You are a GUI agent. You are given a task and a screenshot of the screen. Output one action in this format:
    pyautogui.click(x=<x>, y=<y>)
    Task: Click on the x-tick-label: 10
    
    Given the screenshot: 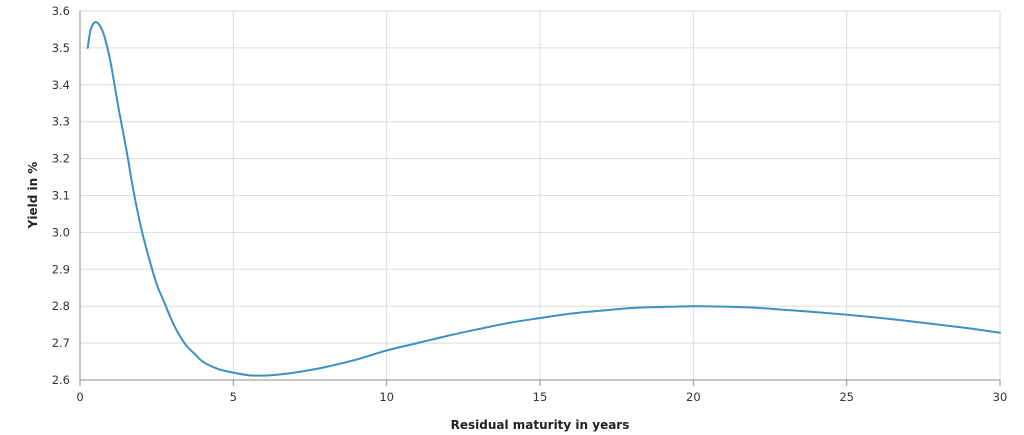 What is the action you would take?
    pyautogui.click(x=386, y=397)
    